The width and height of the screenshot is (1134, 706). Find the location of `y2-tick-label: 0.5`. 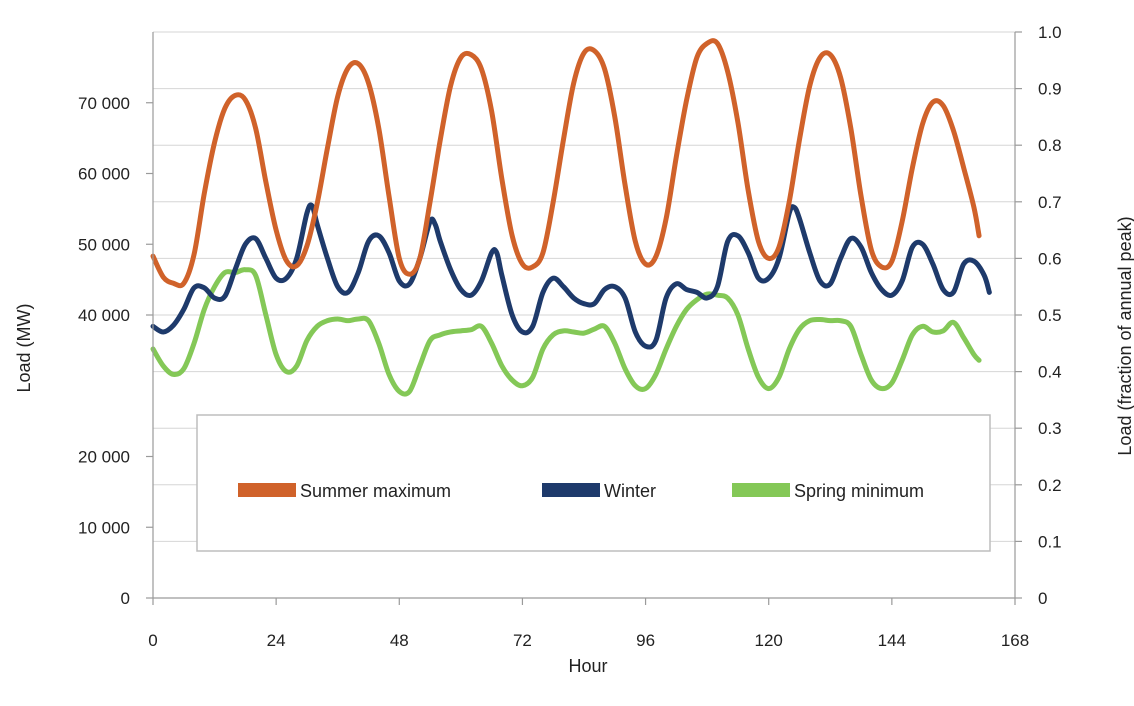

y2-tick-label: 0.5 is located at coordinates (1050, 315).